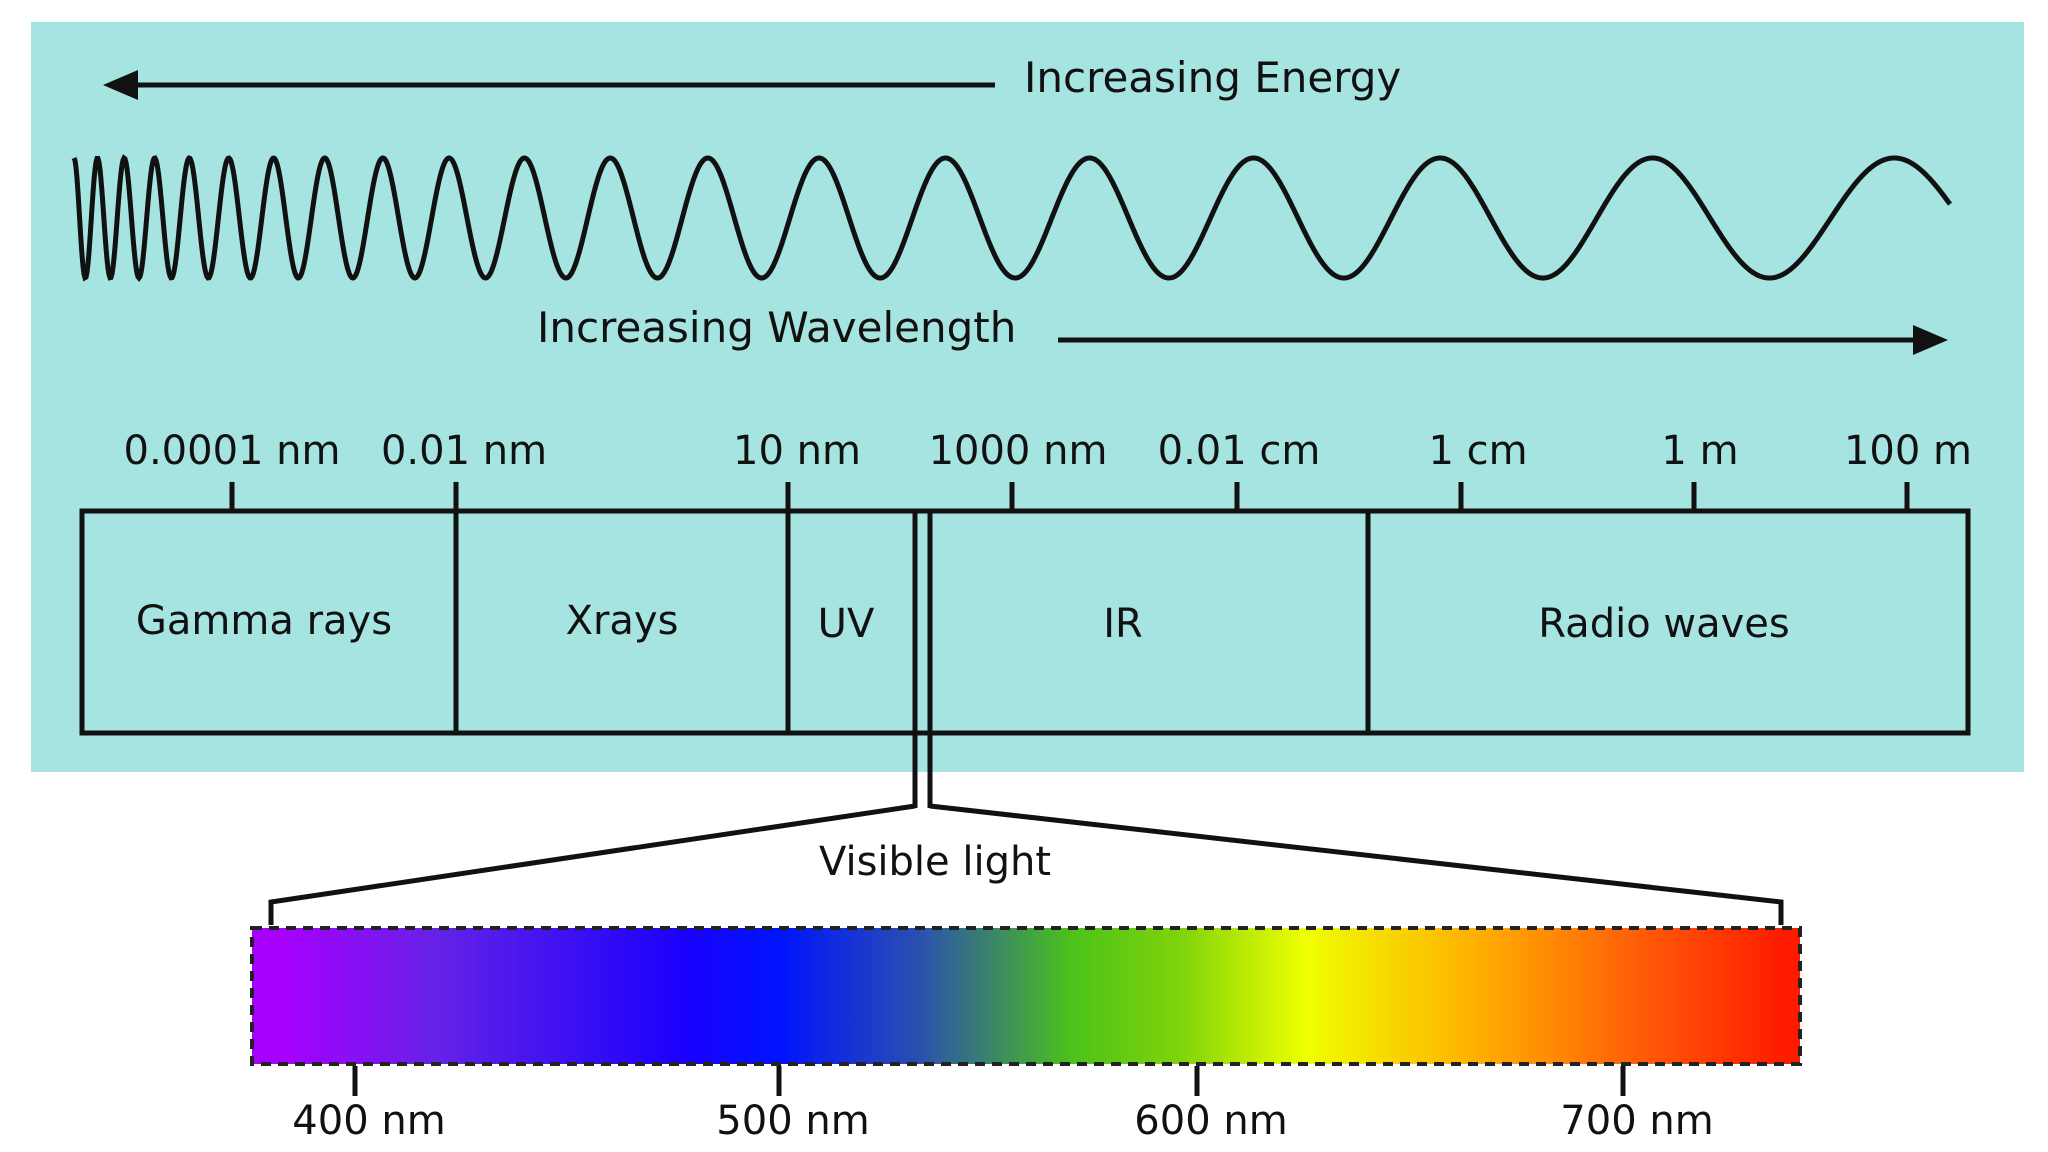 The image size is (2048, 1152). Describe the element at coordinates (935, 862) in the screenshot. I see `visible-light-label: Visible light` at that location.